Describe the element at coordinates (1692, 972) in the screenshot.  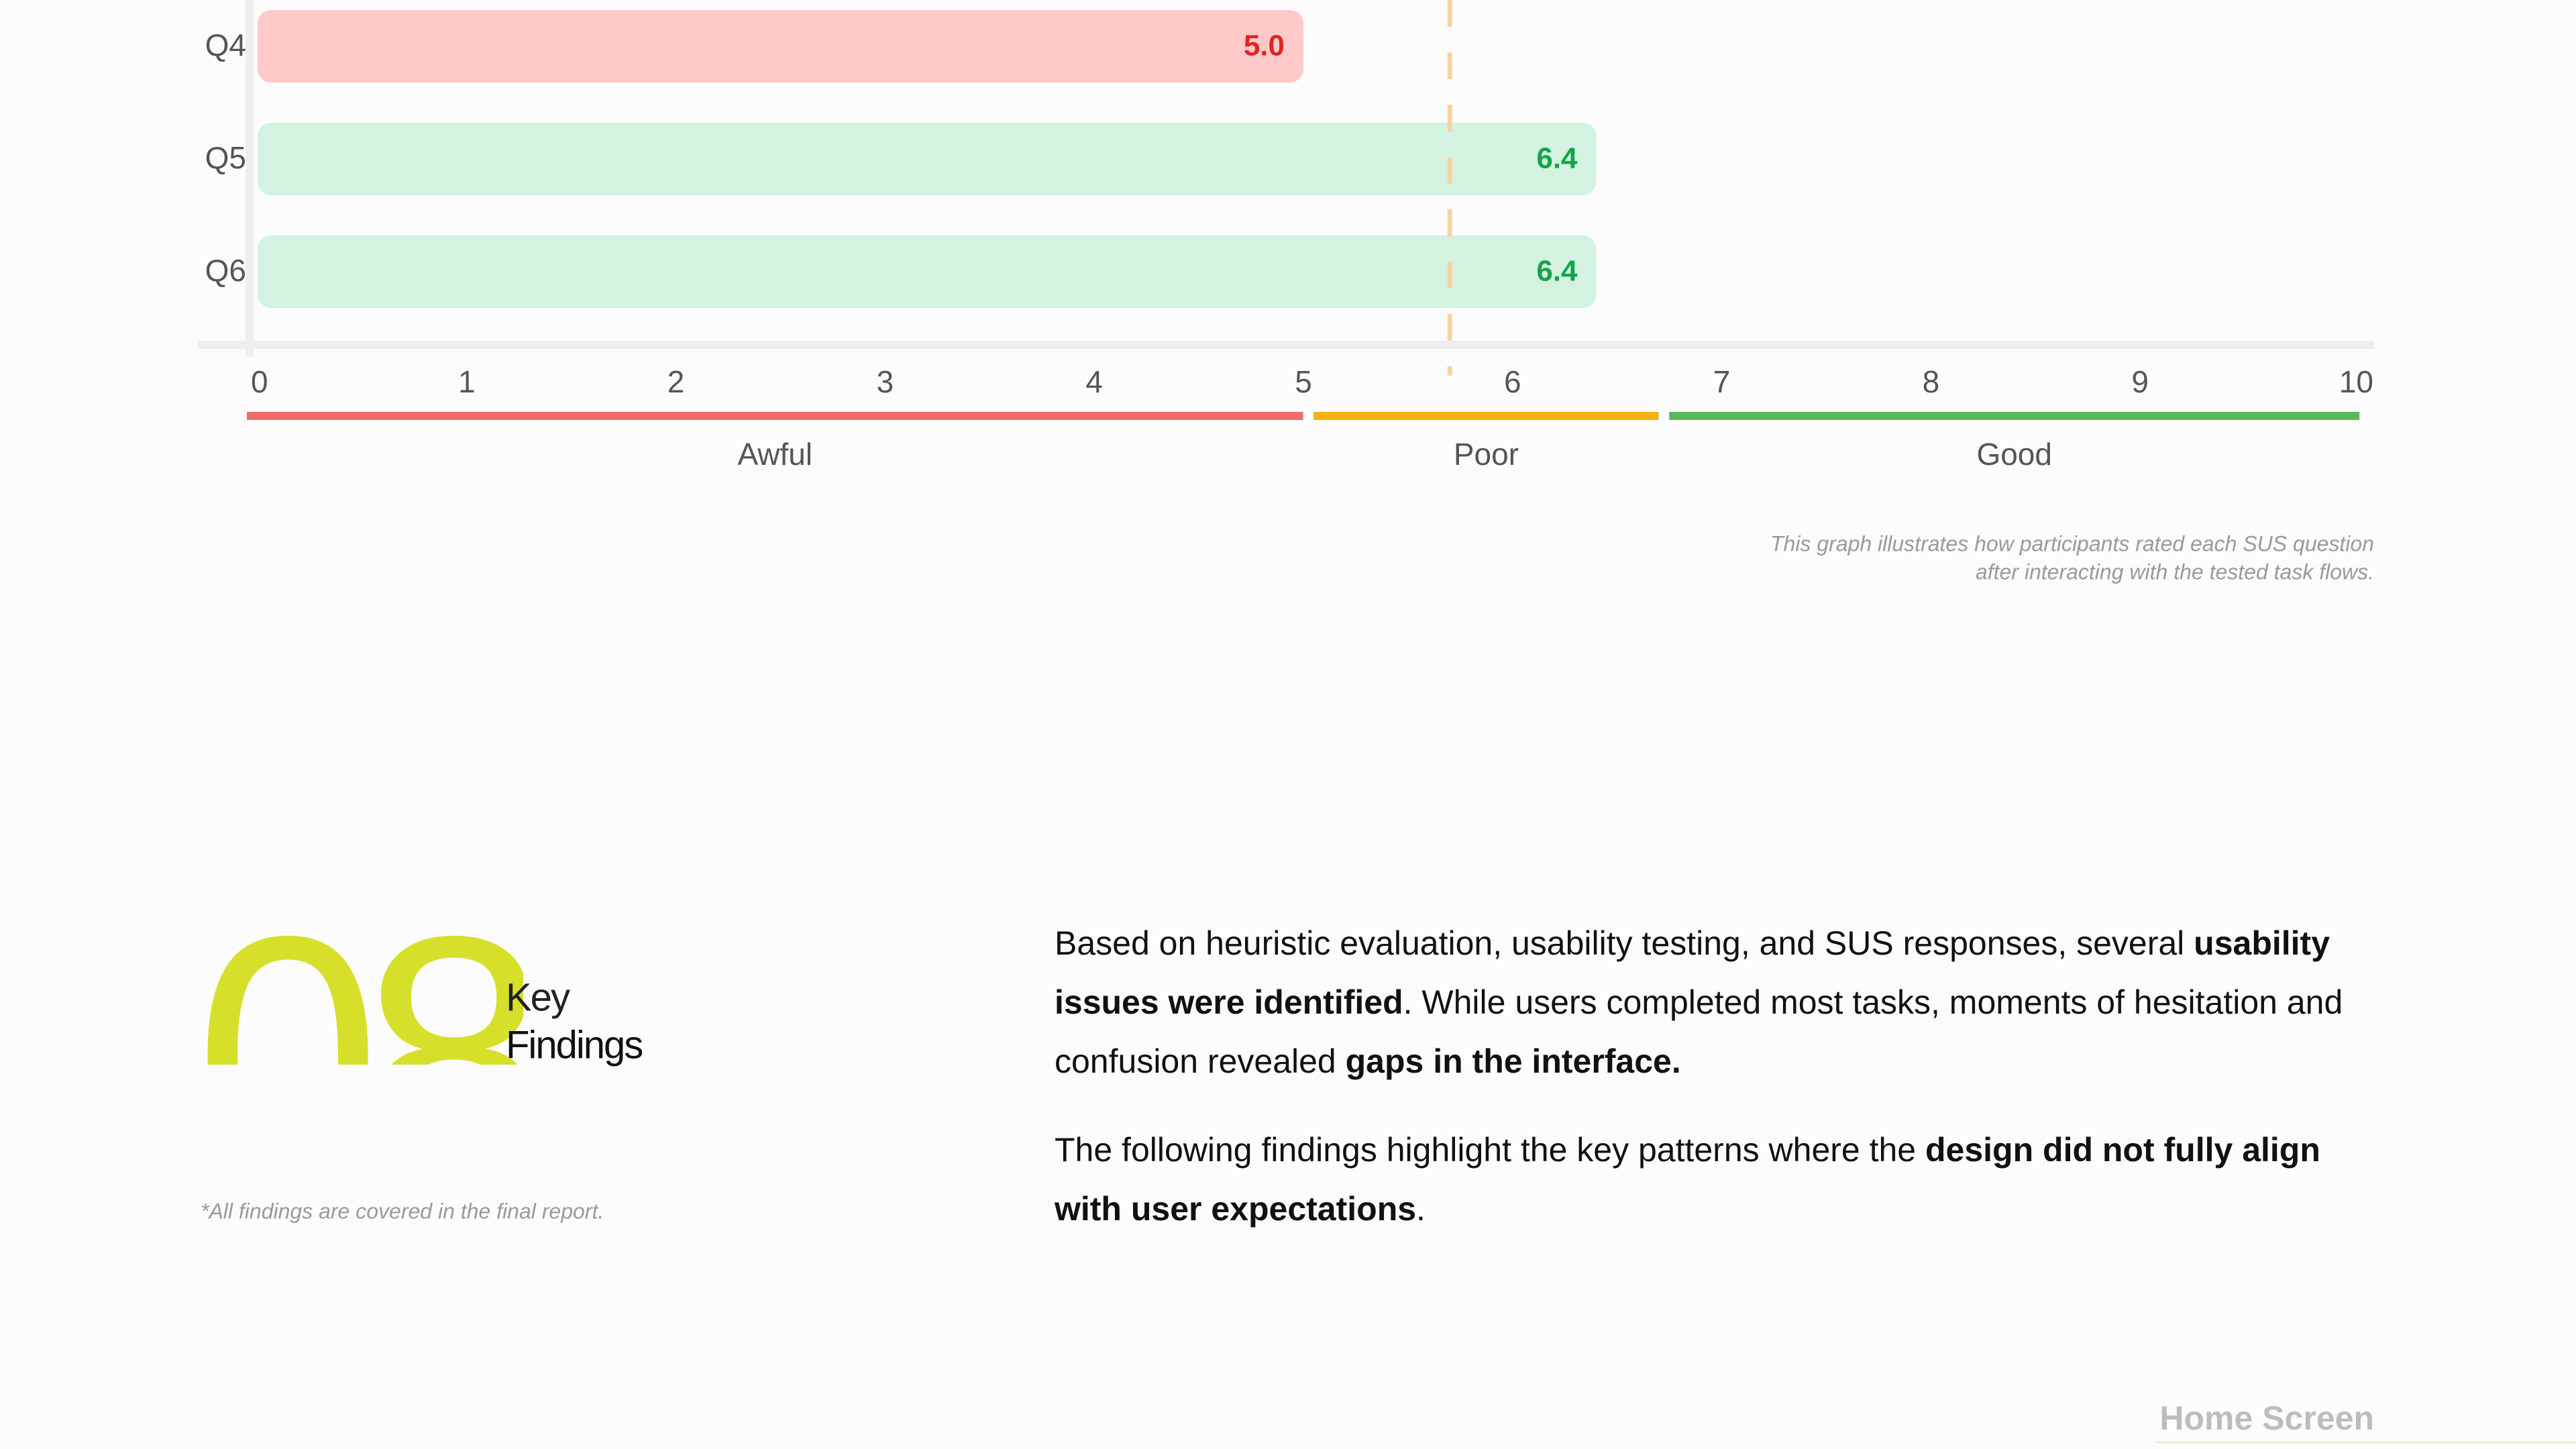
I see `emphasis: usability issues were identified` at that location.